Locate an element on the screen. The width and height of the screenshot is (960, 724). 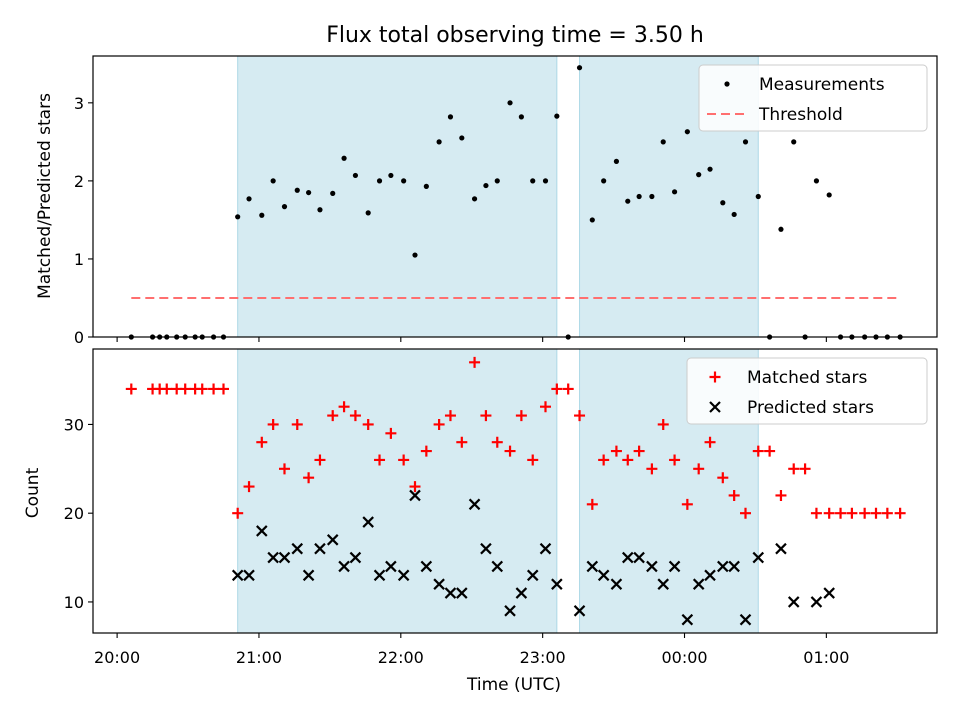
top-legend: Measurements Threshold is located at coordinates (813, 98).